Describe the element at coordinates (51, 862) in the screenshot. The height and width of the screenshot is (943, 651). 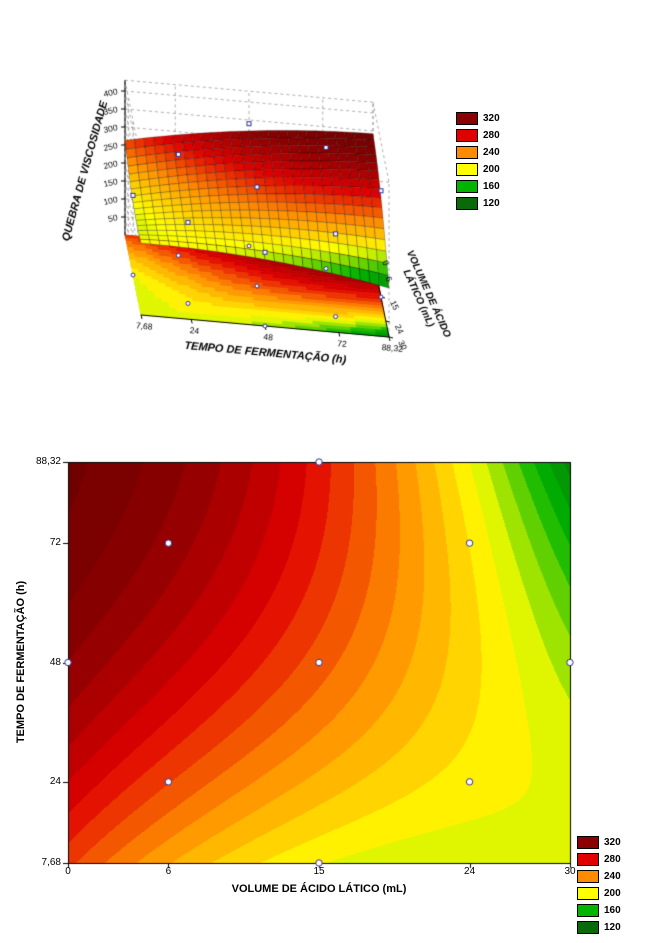
I see `contour-y-tick-label: 7,68` at that location.